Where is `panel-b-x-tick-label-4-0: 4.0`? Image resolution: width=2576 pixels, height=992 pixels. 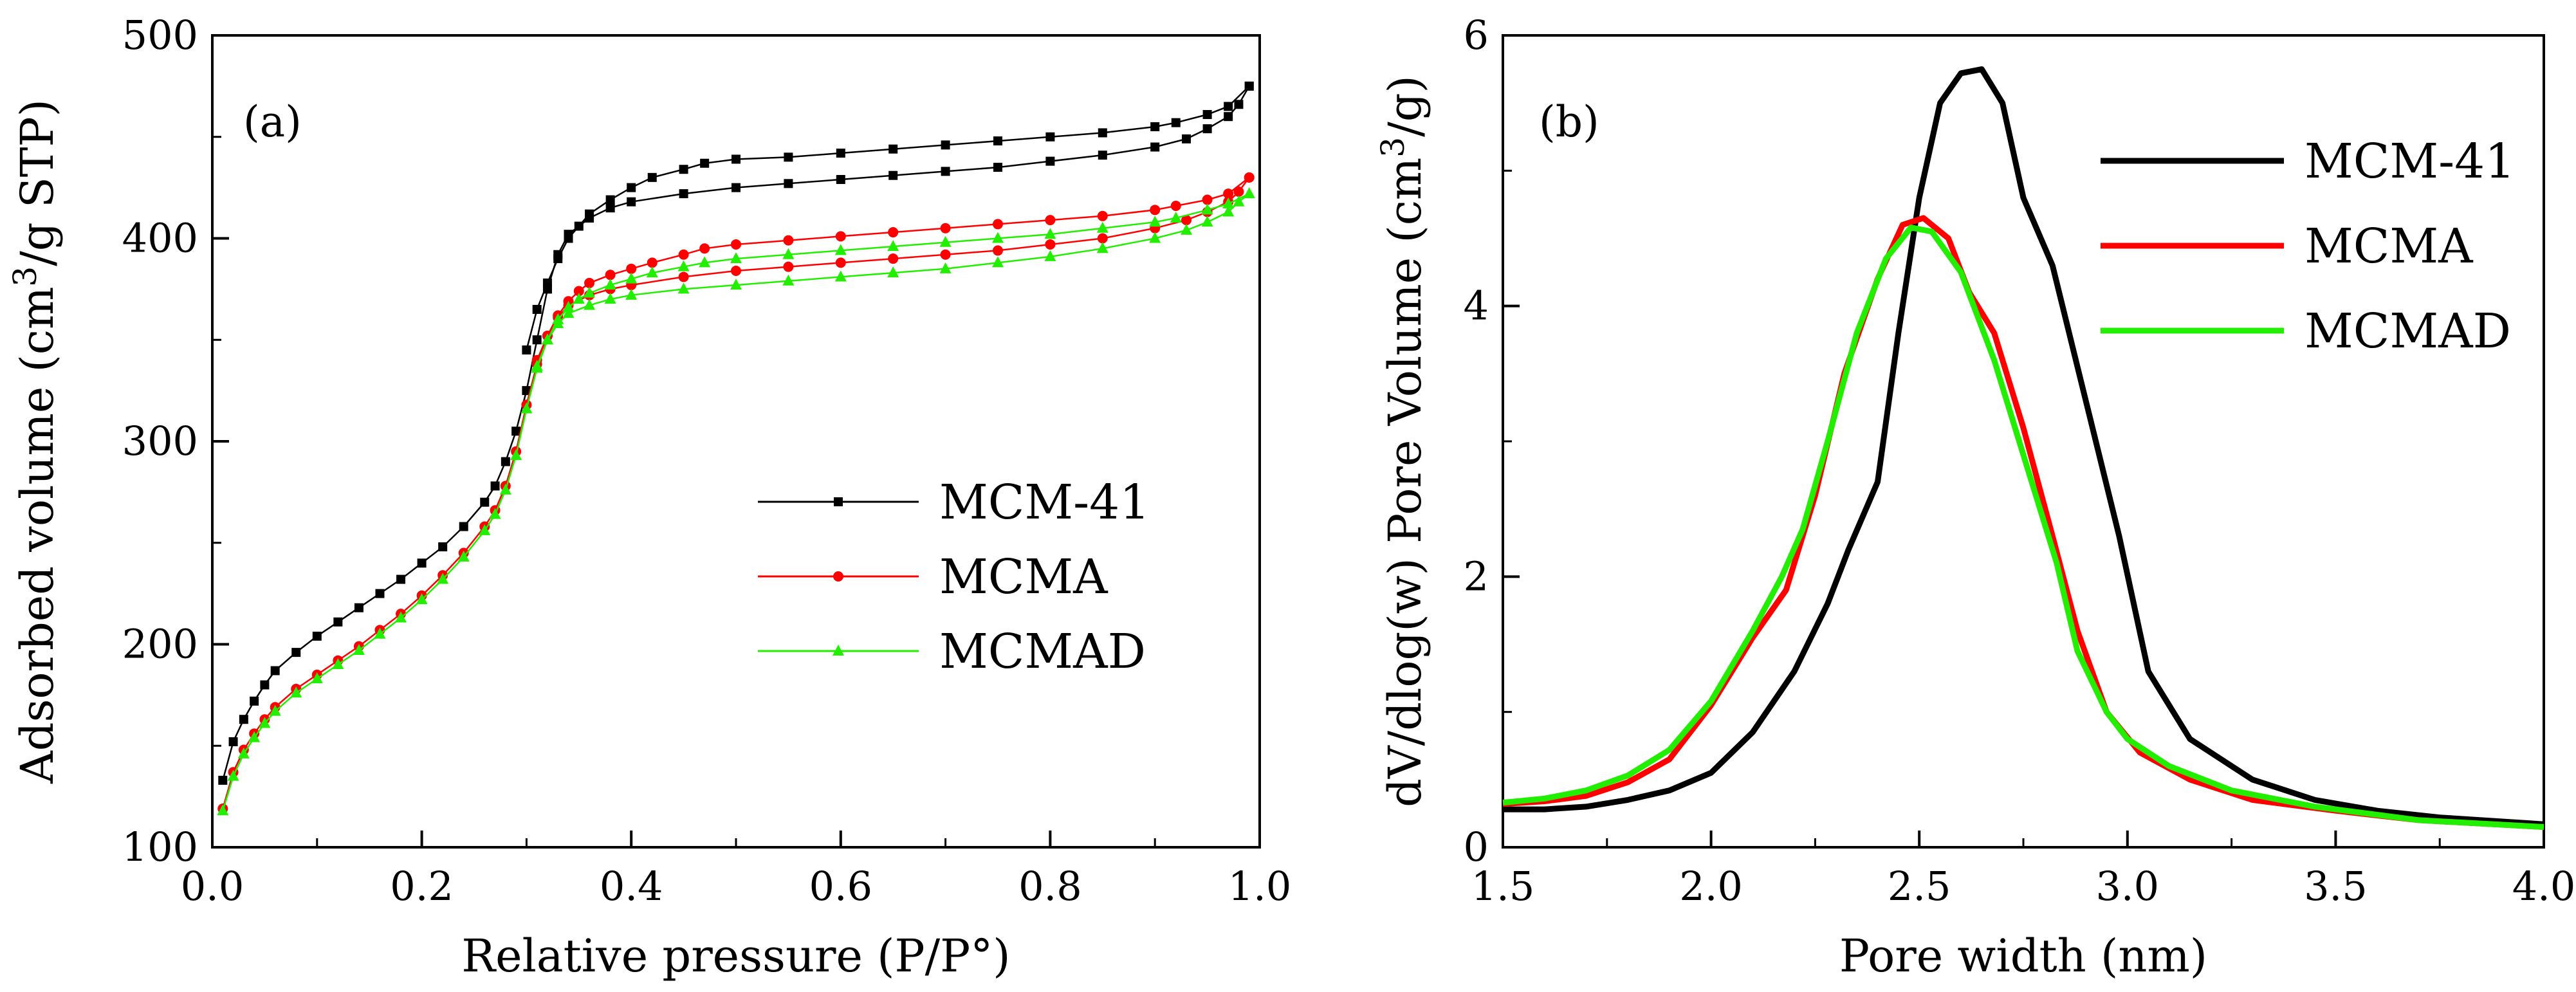 panel-b-x-tick-label-4-0: 4.0 is located at coordinates (2544, 887).